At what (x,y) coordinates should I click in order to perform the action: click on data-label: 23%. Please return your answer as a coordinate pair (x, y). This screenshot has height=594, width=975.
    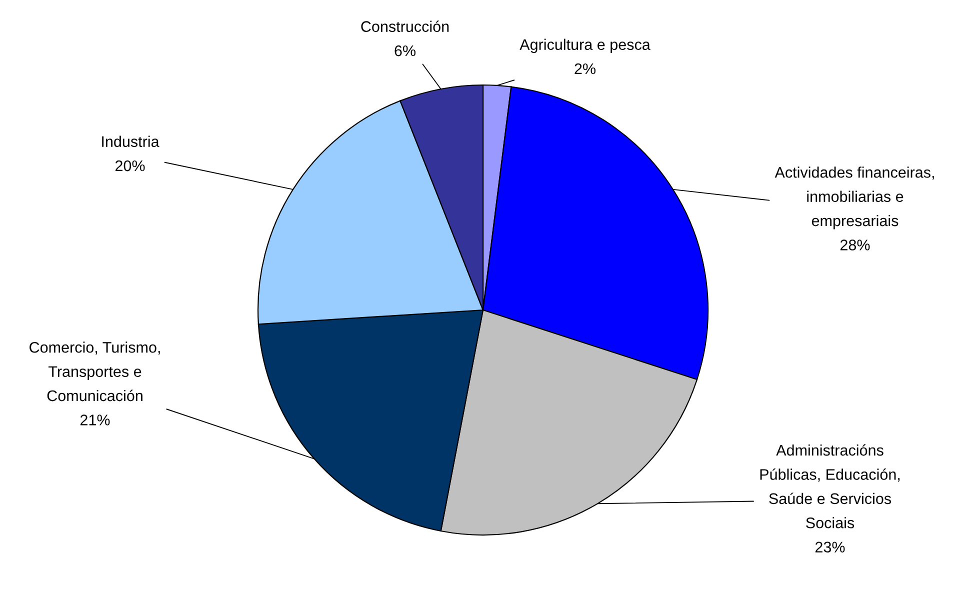
    Looking at the image, I should click on (830, 547).